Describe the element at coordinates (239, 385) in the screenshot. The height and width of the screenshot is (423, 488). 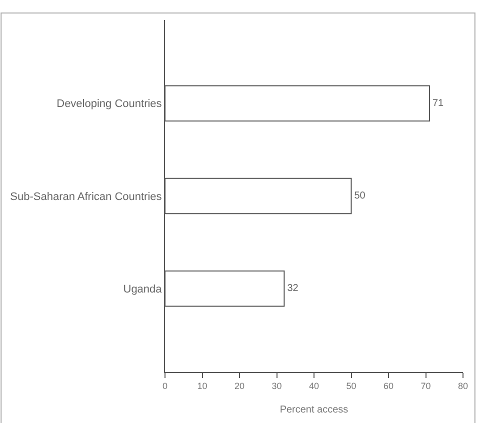
I see `x-tick-label: 20` at that location.